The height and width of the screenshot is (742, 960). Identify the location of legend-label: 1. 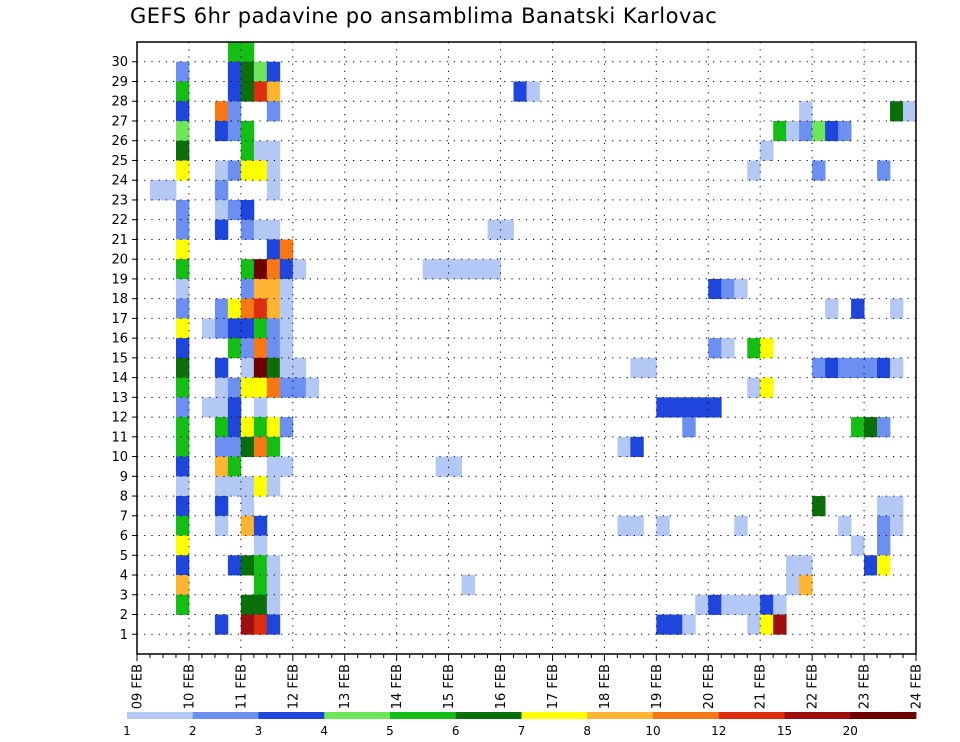
(127, 731).